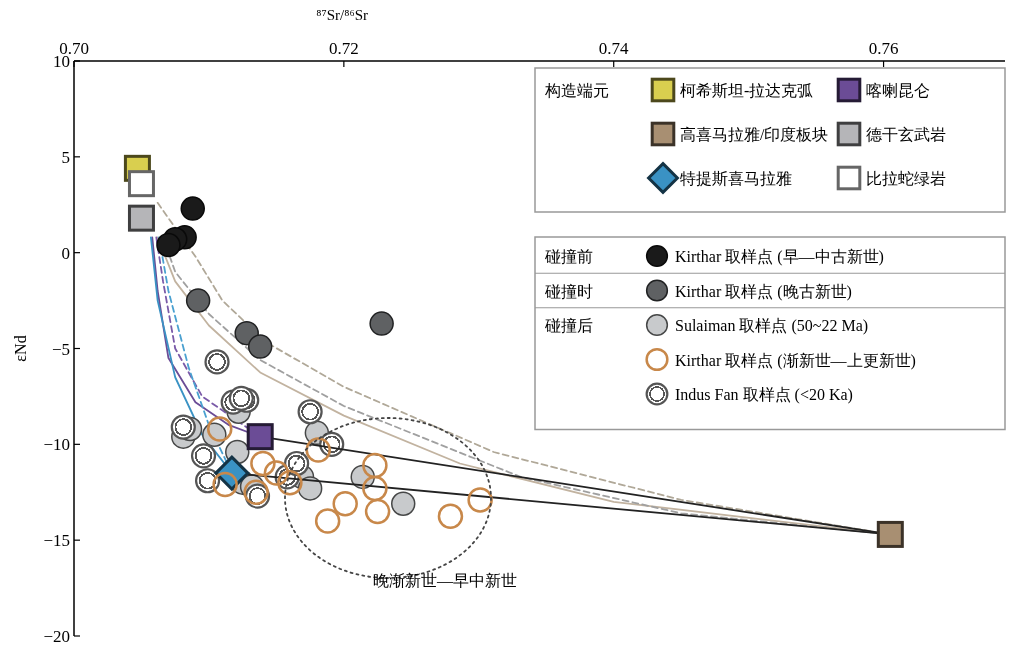 The width and height of the screenshot is (1009, 648). Describe the element at coordinates (754, 134) in the screenshot. I see `legend-label: 高喜马拉雅/印度板块` at that location.